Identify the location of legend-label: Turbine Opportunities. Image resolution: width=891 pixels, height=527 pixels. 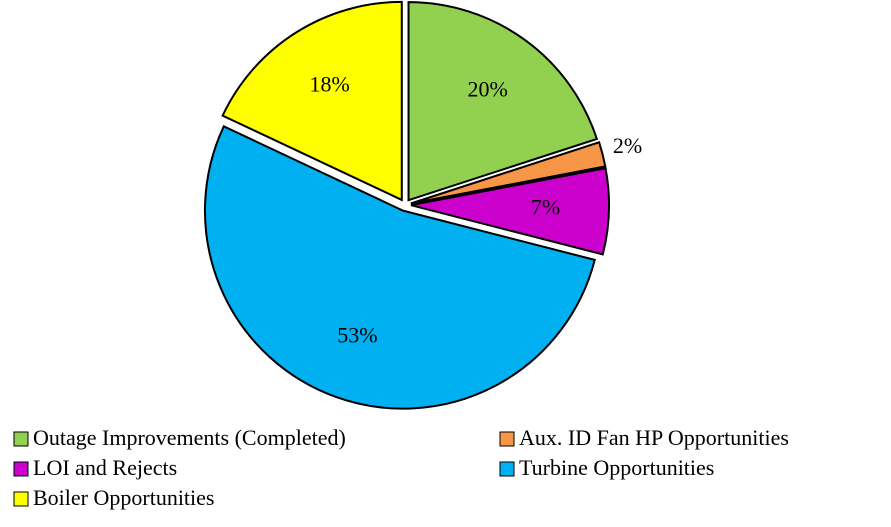
(616, 467).